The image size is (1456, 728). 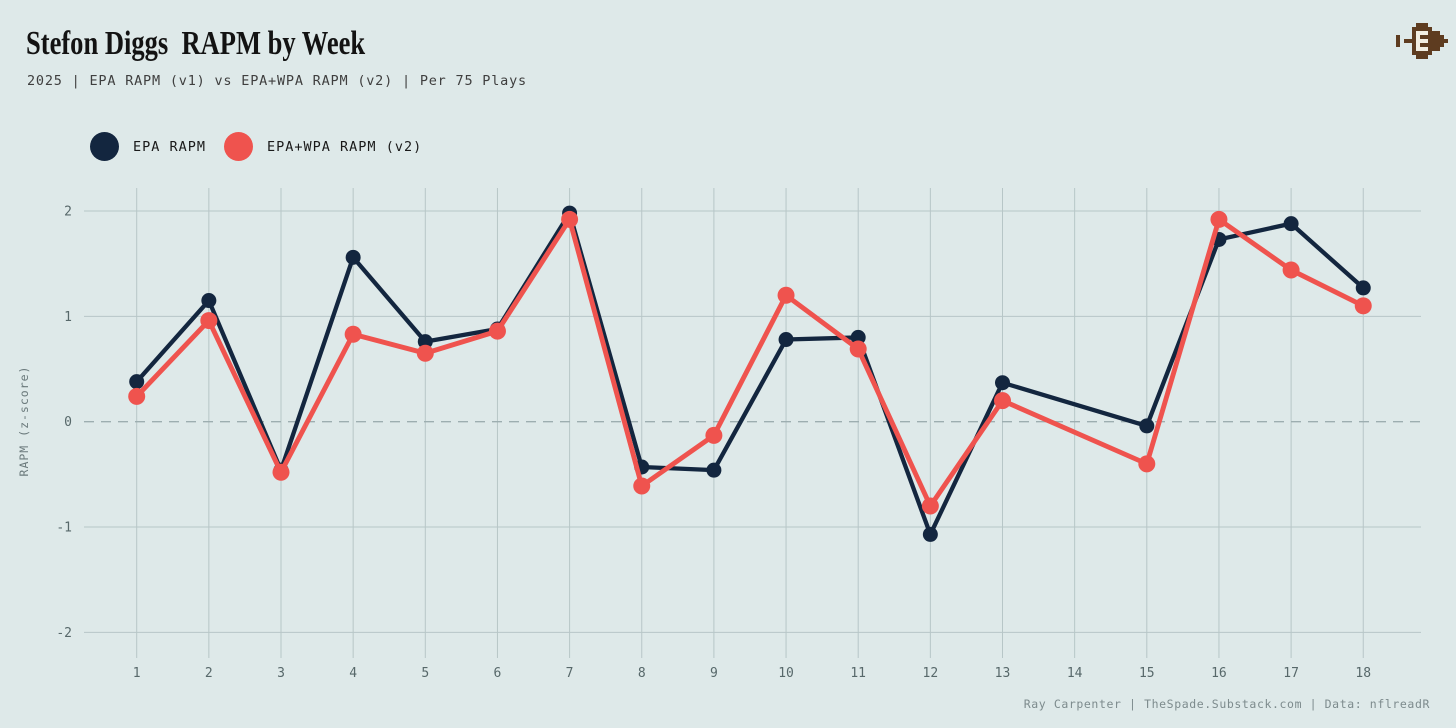 I want to click on epa-rapm-swatch, so click(x=104, y=146).